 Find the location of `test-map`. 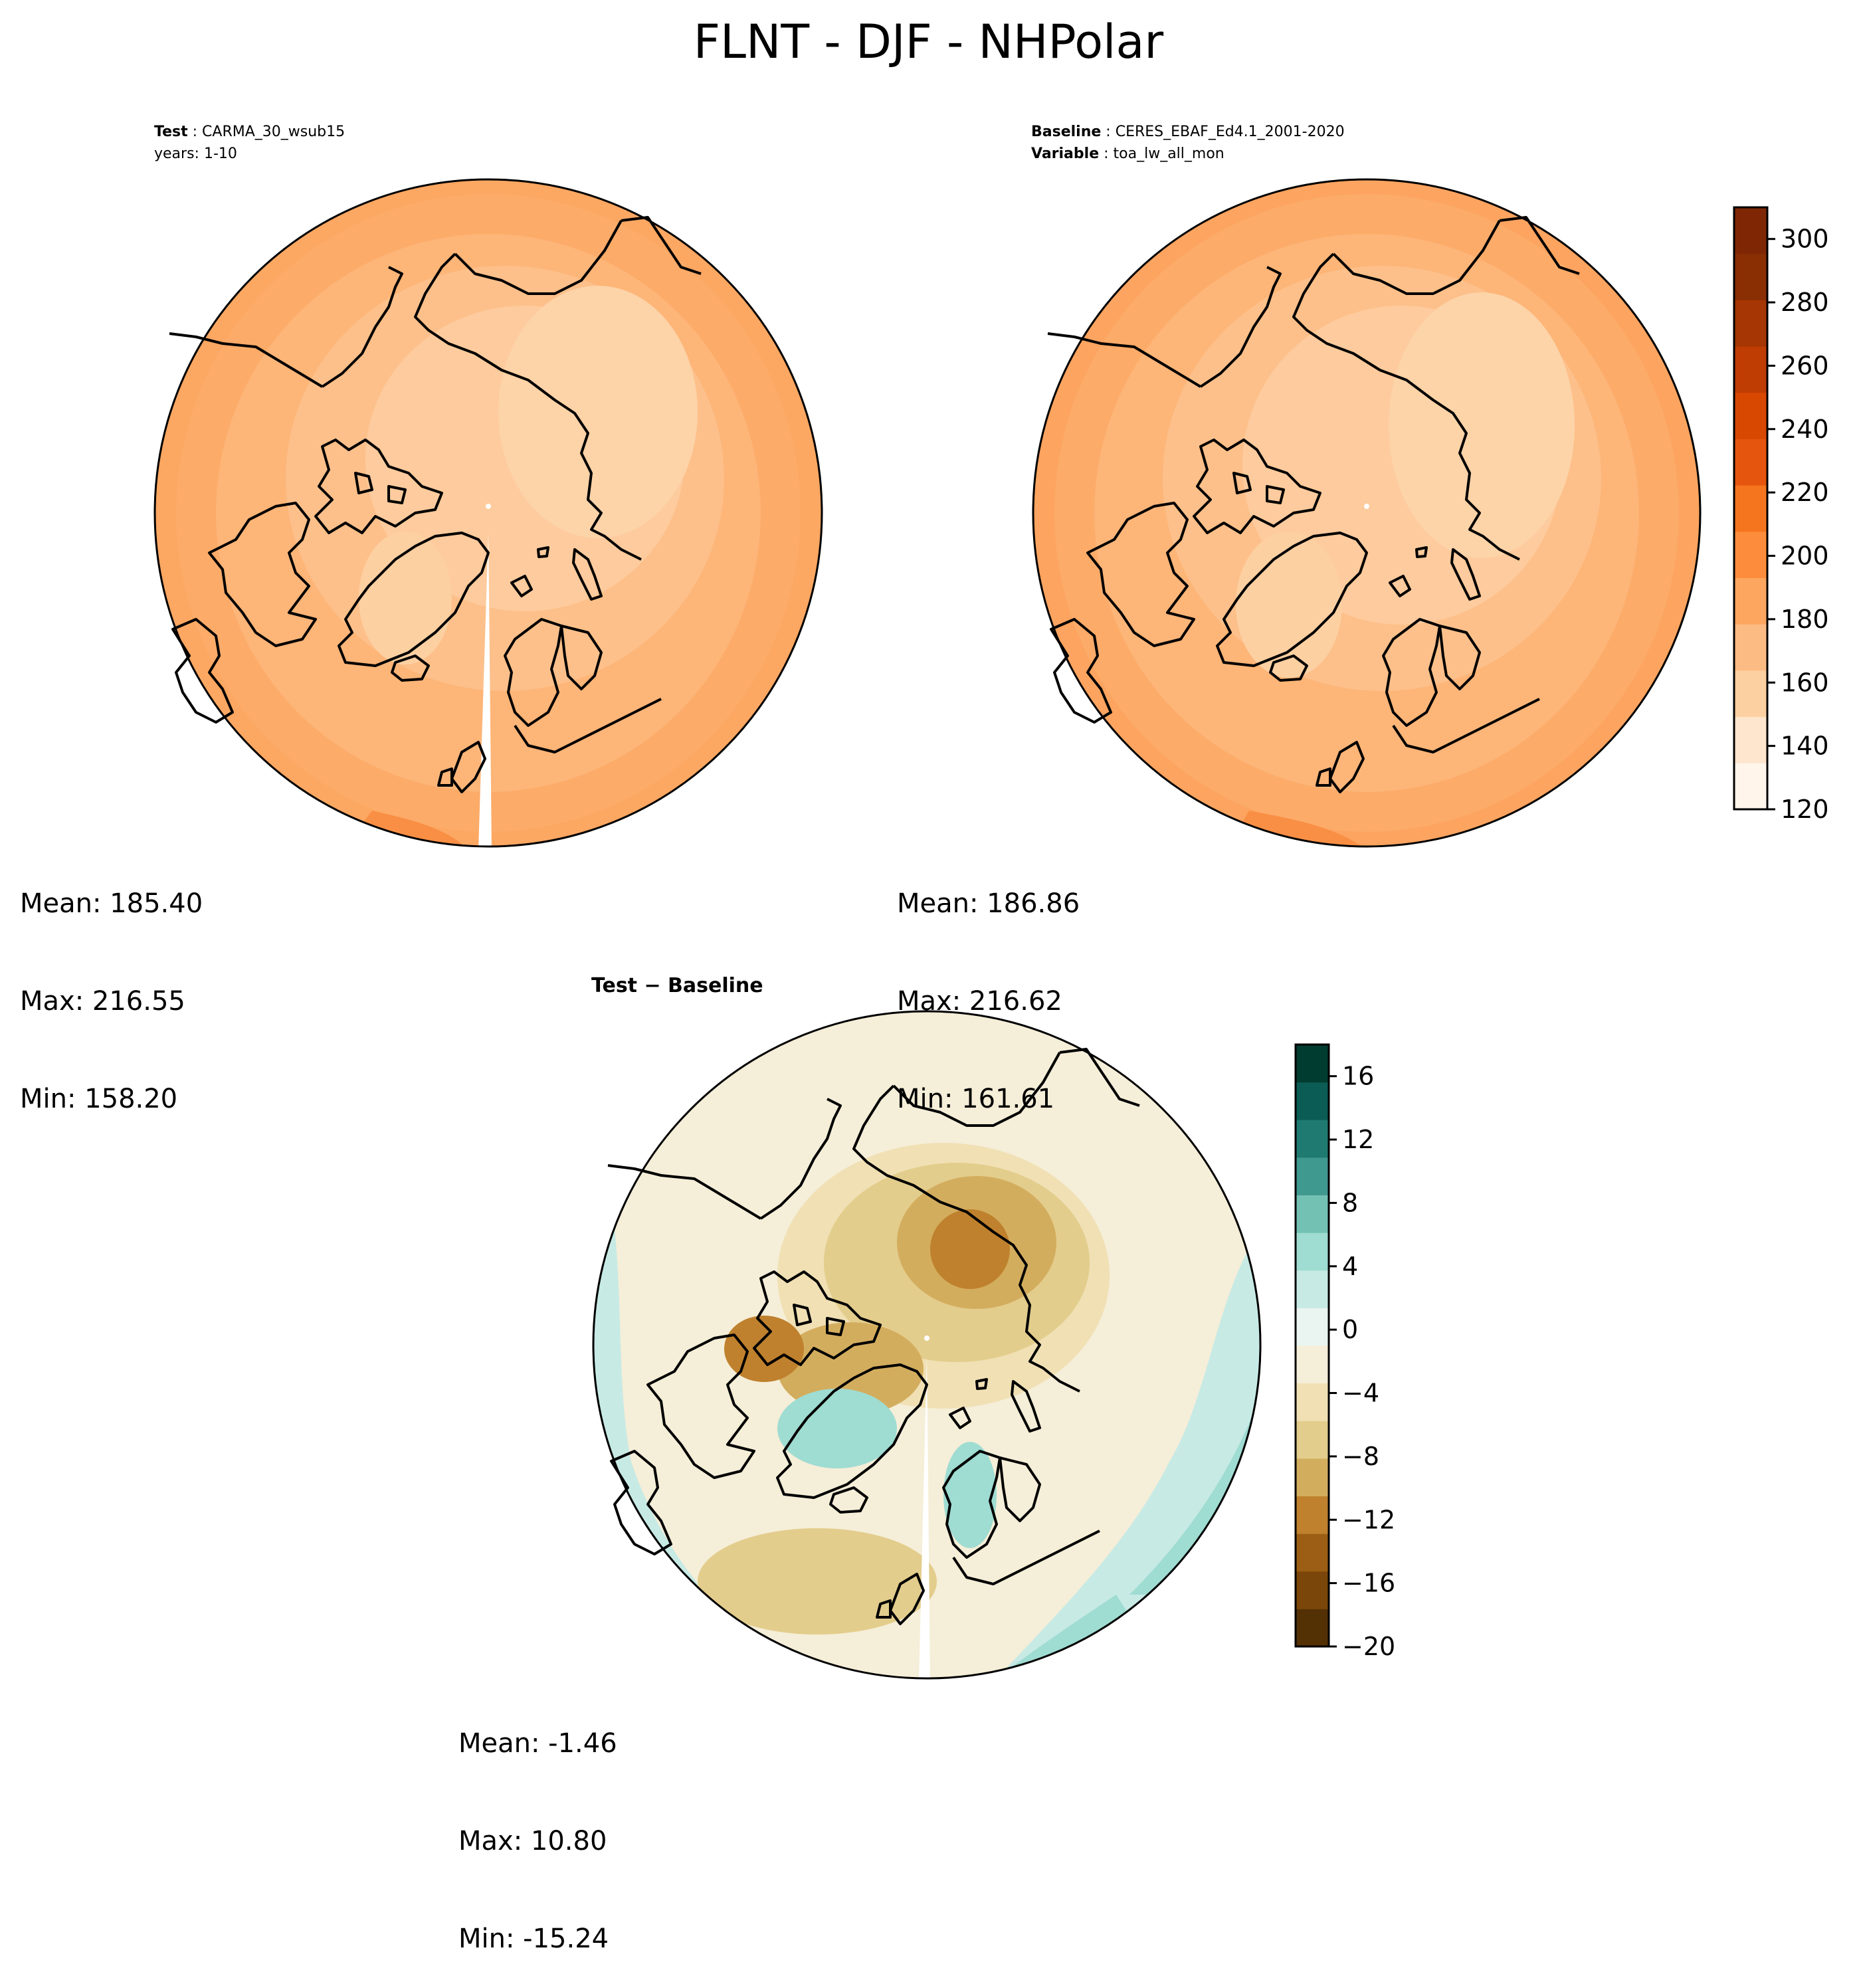

test-map is located at coordinates (488, 513).